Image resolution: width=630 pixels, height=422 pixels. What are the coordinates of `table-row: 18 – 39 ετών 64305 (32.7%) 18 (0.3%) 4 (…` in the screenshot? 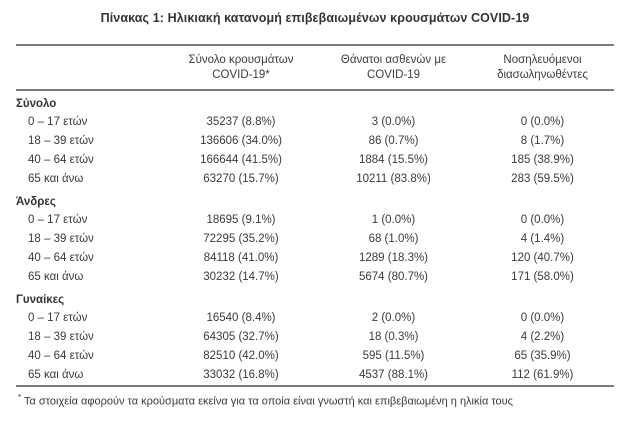 It's located at (315, 337).